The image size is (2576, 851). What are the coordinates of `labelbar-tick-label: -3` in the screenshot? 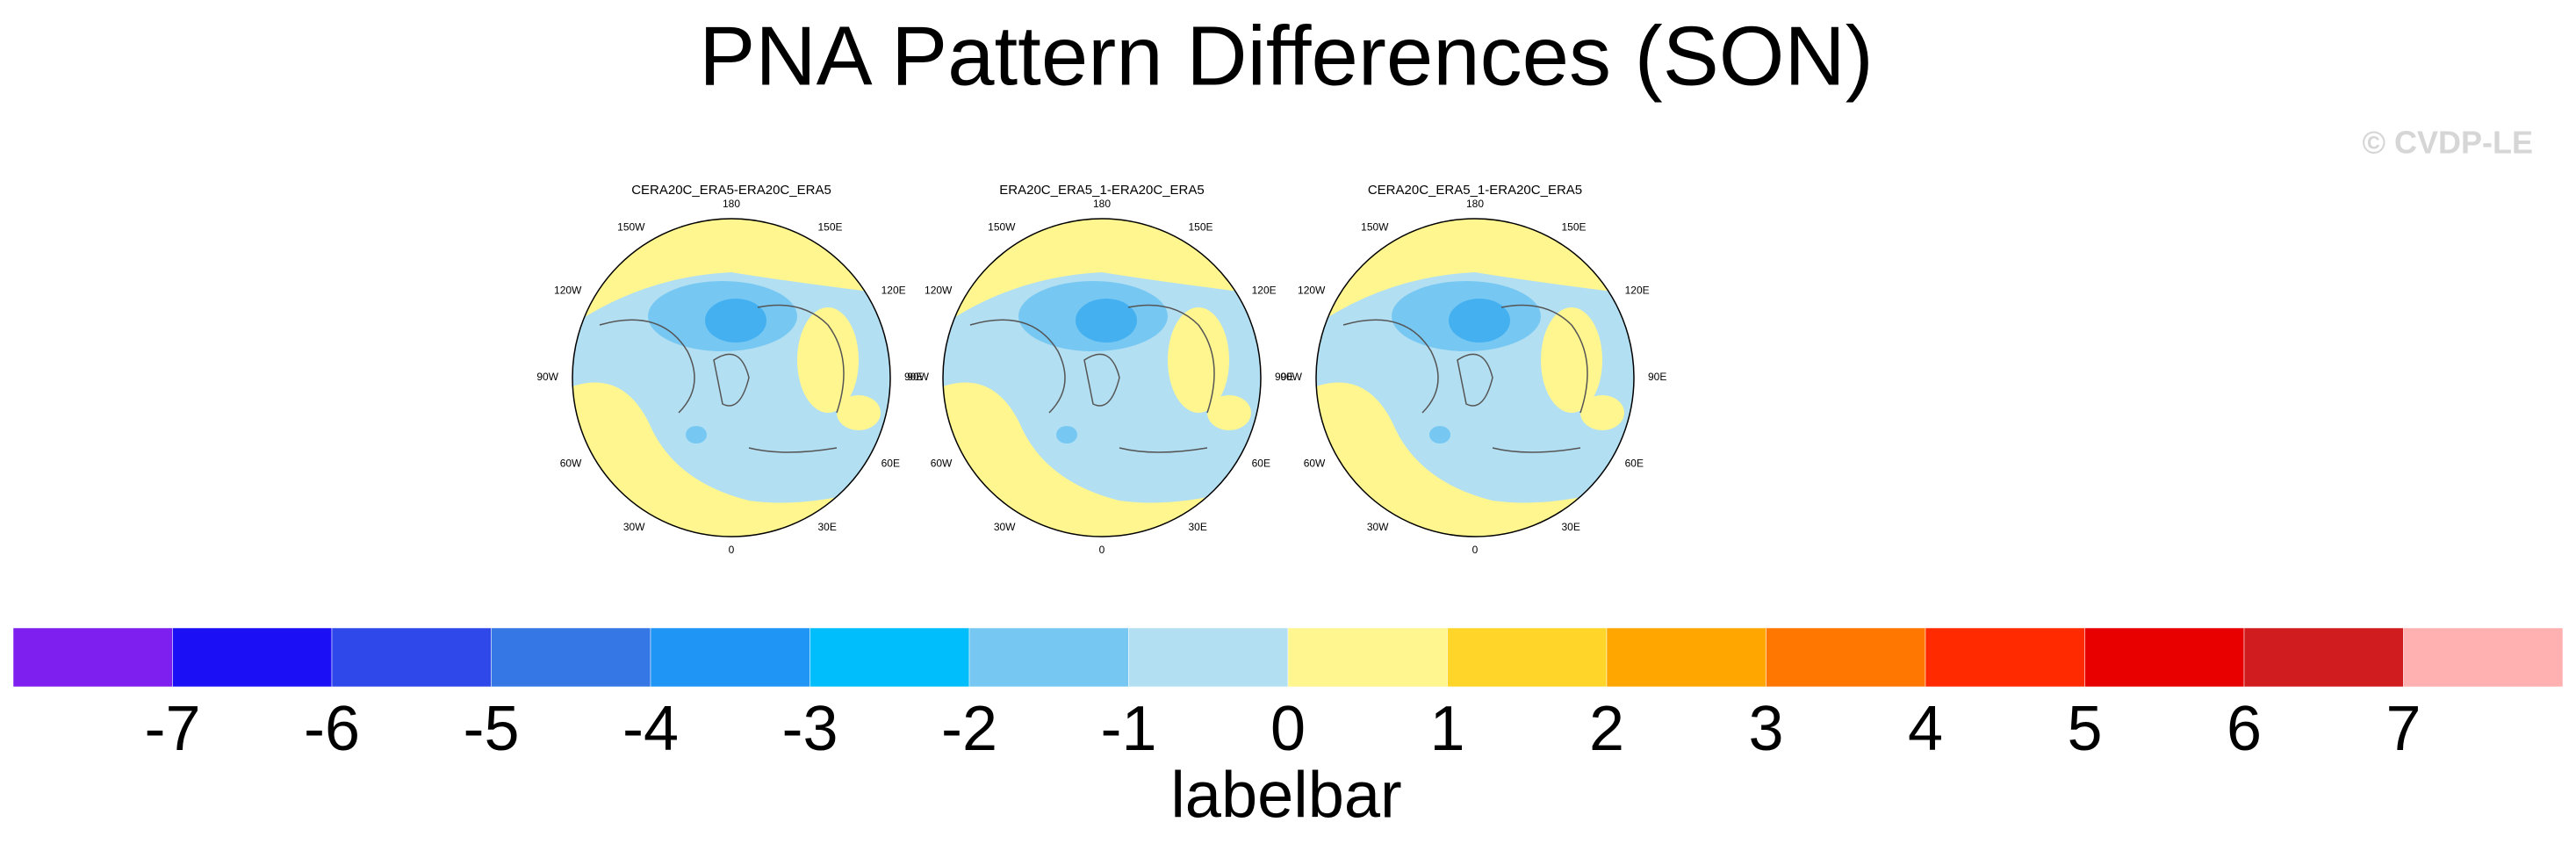 It's located at (809, 729).